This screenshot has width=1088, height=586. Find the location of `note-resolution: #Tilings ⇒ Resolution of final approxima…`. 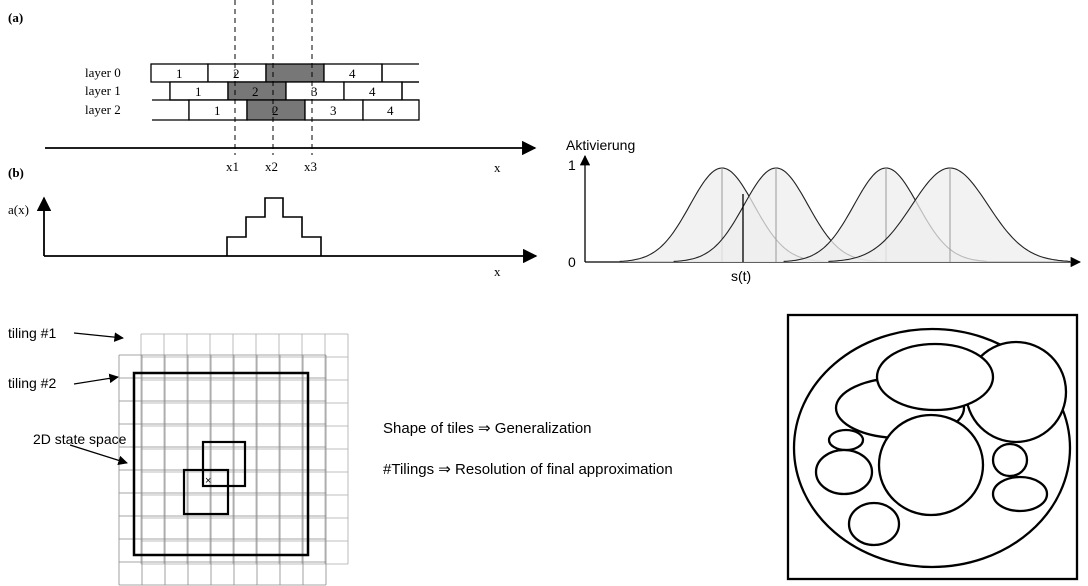

note-resolution: #Tilings ⇒ Resolution of final approxima… is located at coordinates (528, 469).